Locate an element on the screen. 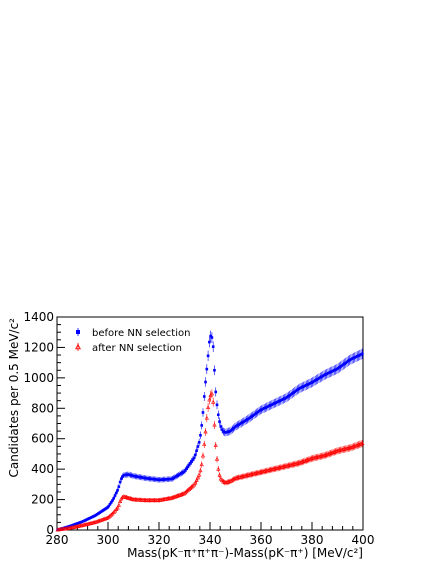  x-tick-label: 300 is located at coordinates (108, 540).